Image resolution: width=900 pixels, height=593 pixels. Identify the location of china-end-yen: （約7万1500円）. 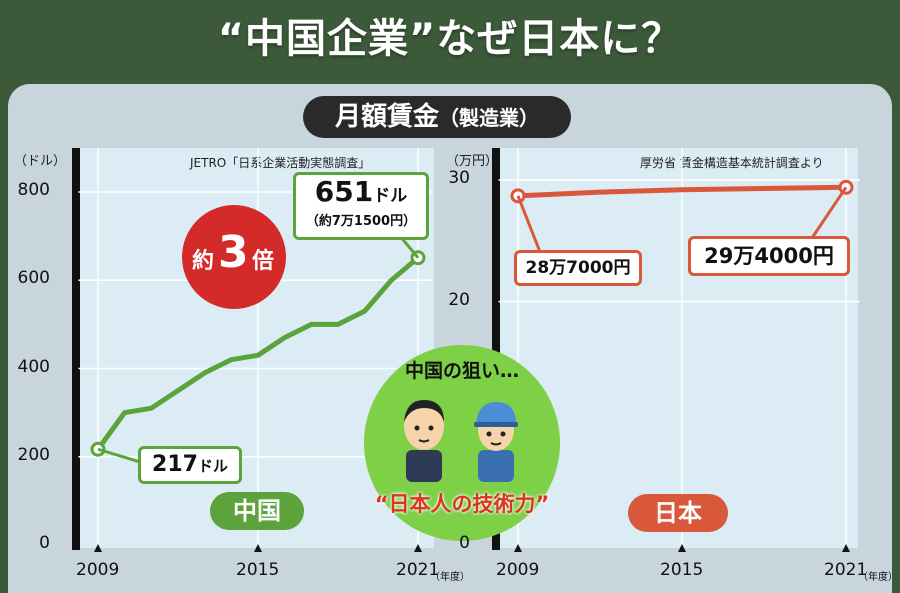
(361, 221).